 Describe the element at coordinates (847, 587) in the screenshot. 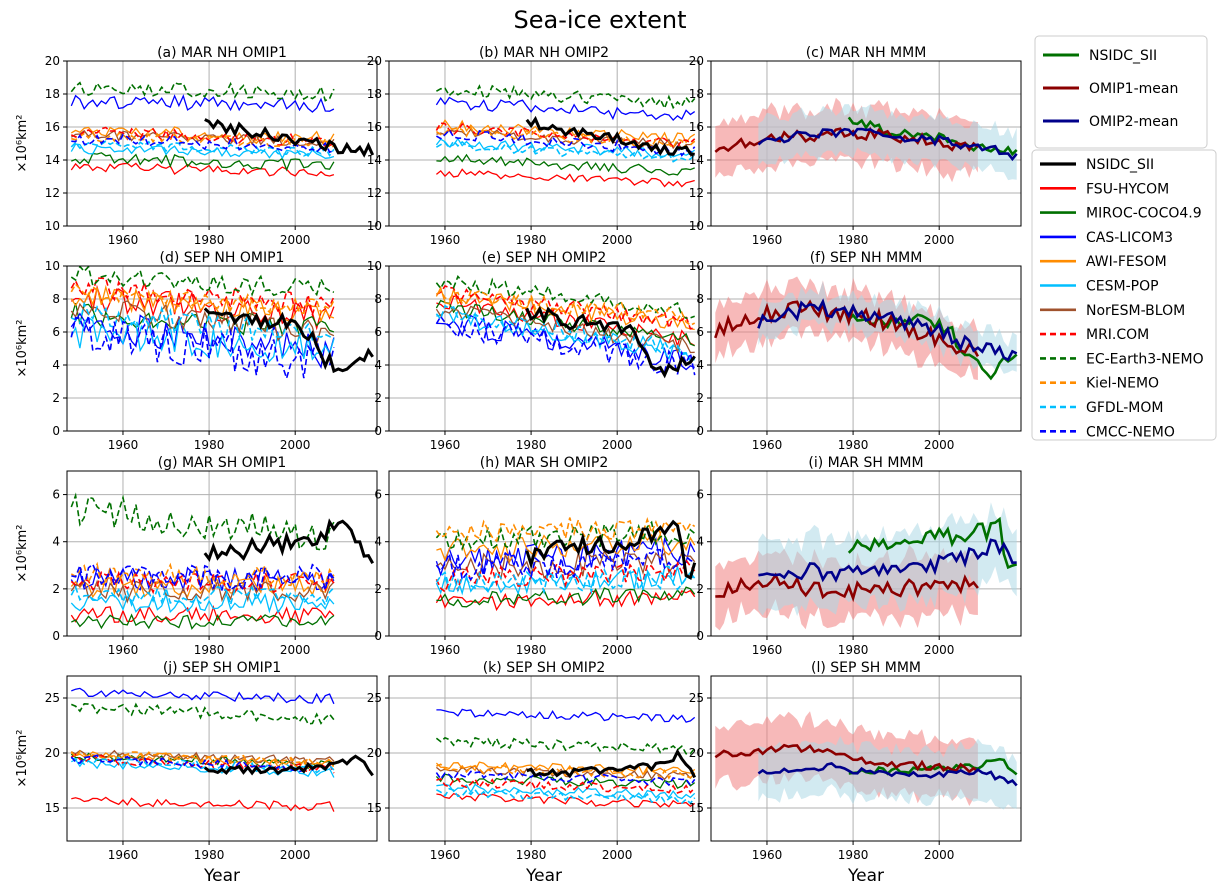

I see `series-line-OMIP1-mean` at that location.